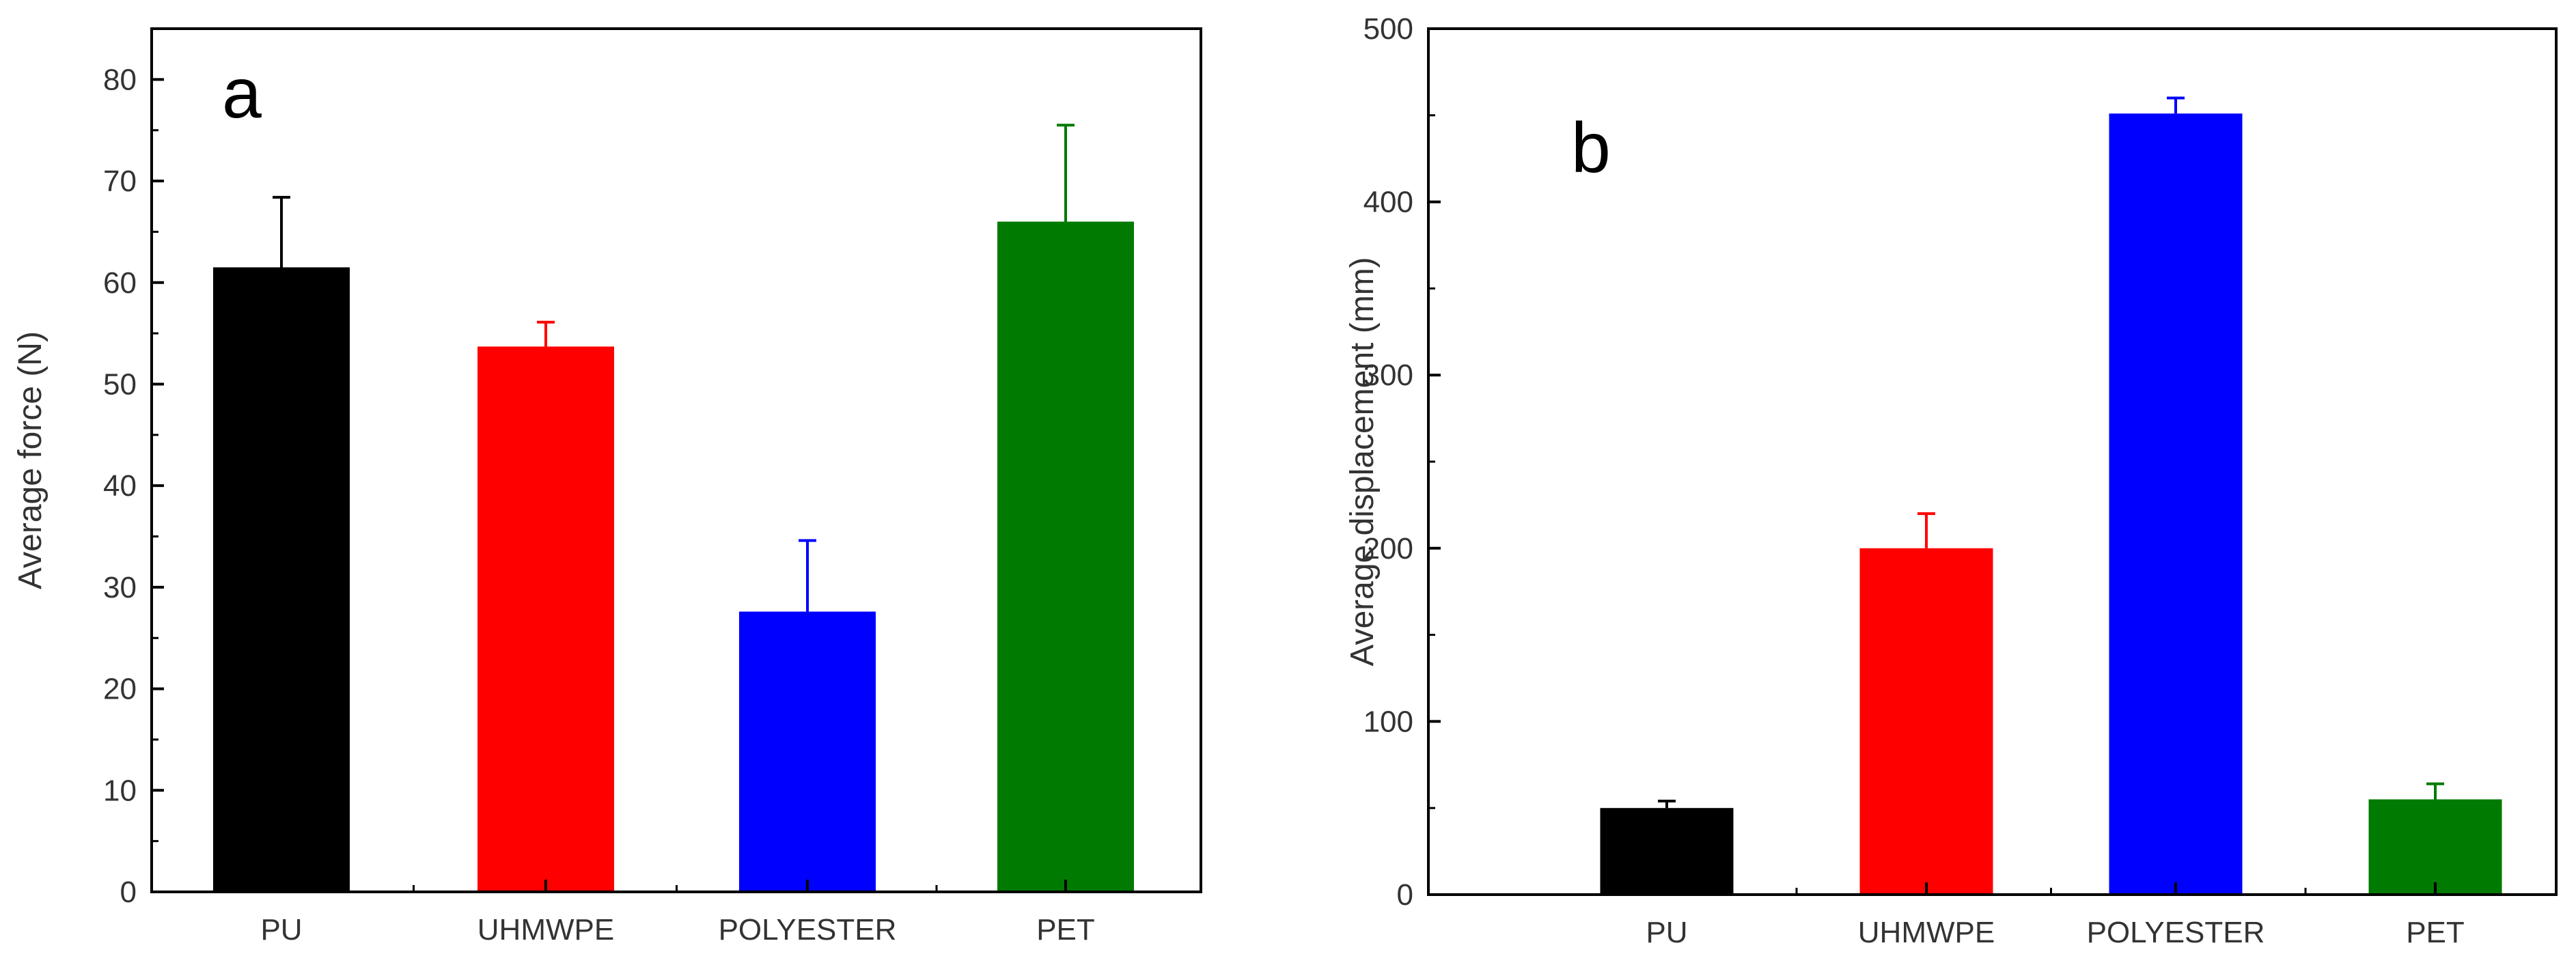 The width and height of the screenshot is (2576, 967). I want to click on y-tick-label: 30, so click(120, 587).